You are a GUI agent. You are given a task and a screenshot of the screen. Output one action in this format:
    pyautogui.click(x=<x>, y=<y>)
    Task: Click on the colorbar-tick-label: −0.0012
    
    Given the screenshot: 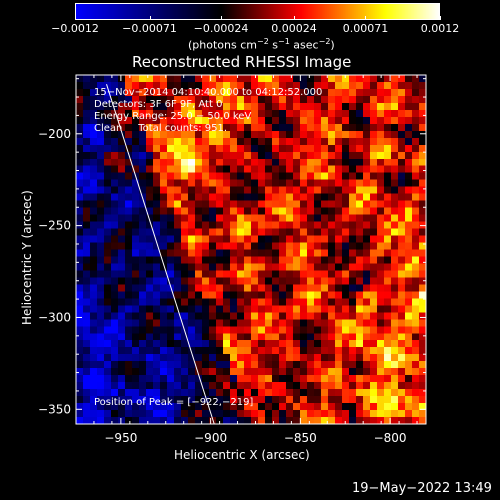 What is the action you would take?
    pyautogui.click(x=75, y=28)
    